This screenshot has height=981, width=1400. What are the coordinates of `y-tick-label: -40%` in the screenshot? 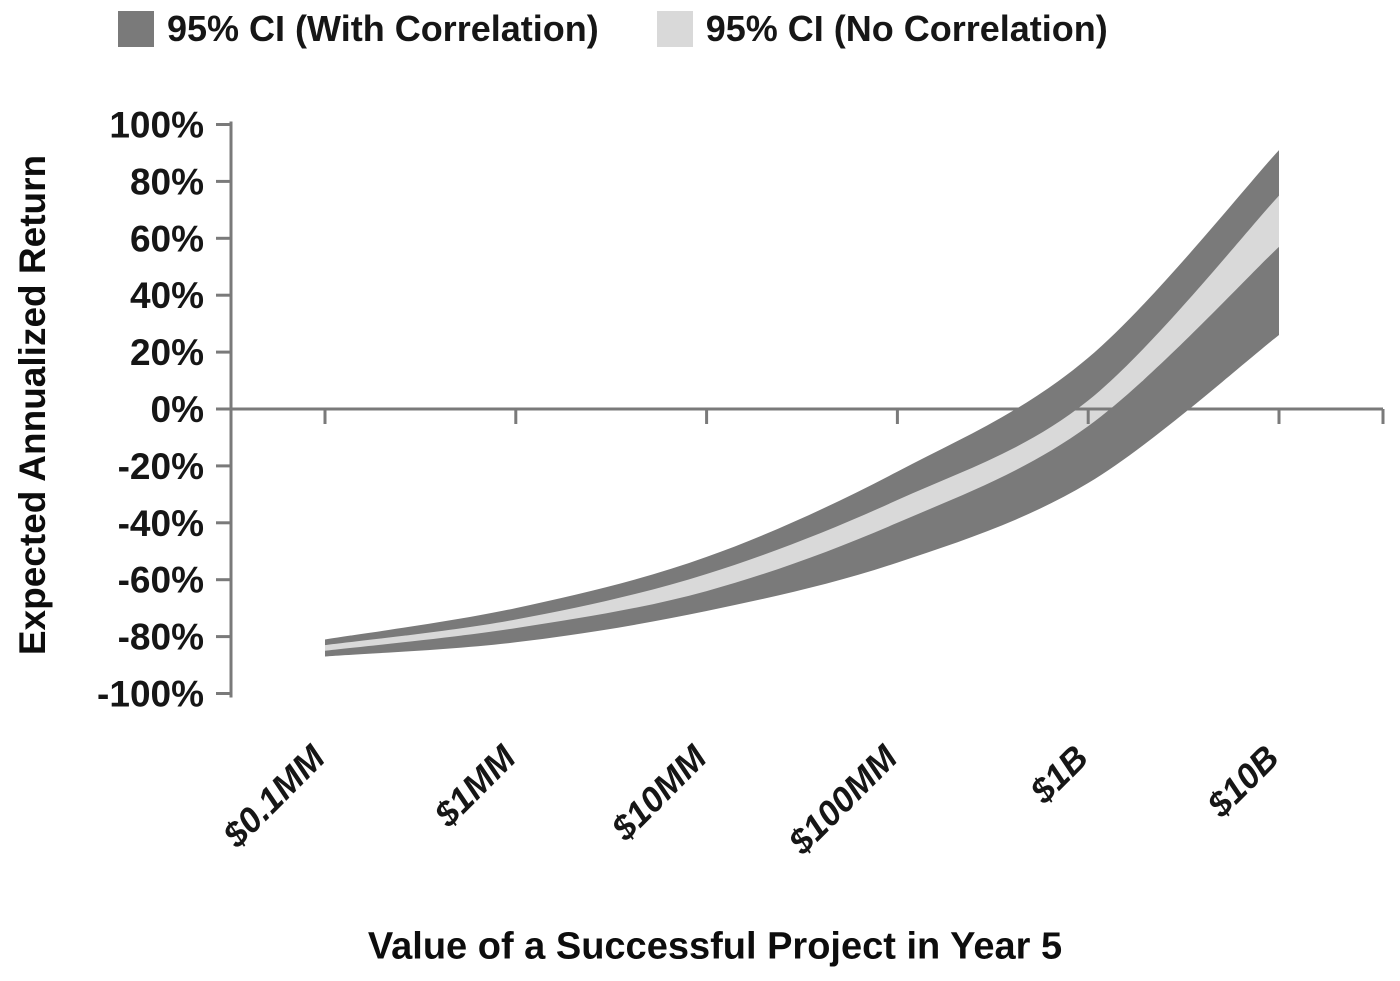 It's located at (161, 523).